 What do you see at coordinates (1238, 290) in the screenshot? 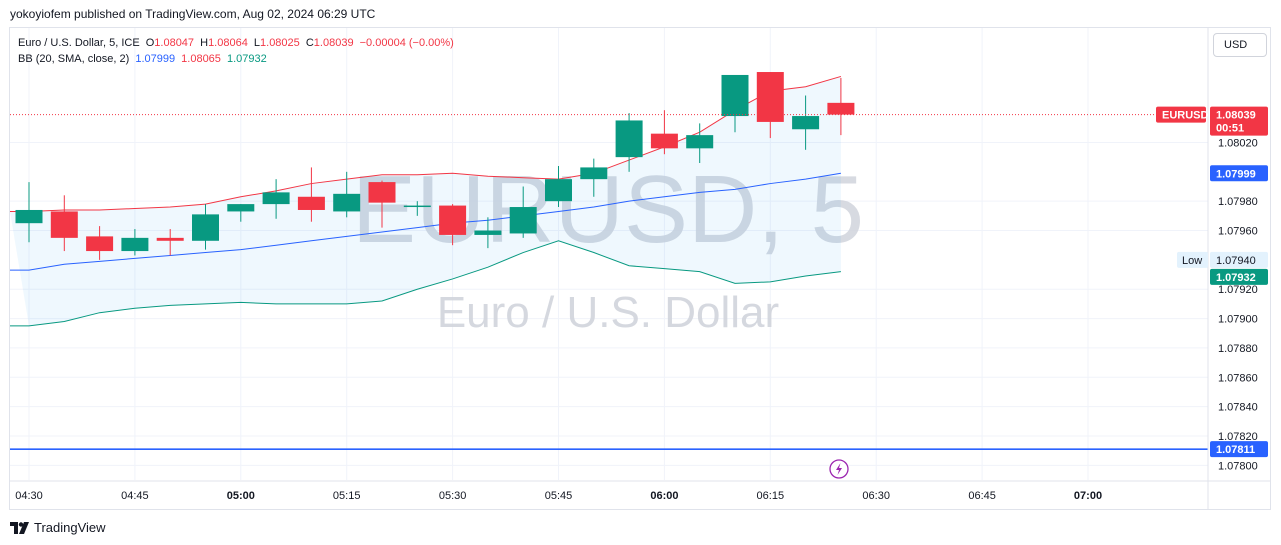
I see `y-tick-label: 1.07920` at bounding box center [1238, 290].